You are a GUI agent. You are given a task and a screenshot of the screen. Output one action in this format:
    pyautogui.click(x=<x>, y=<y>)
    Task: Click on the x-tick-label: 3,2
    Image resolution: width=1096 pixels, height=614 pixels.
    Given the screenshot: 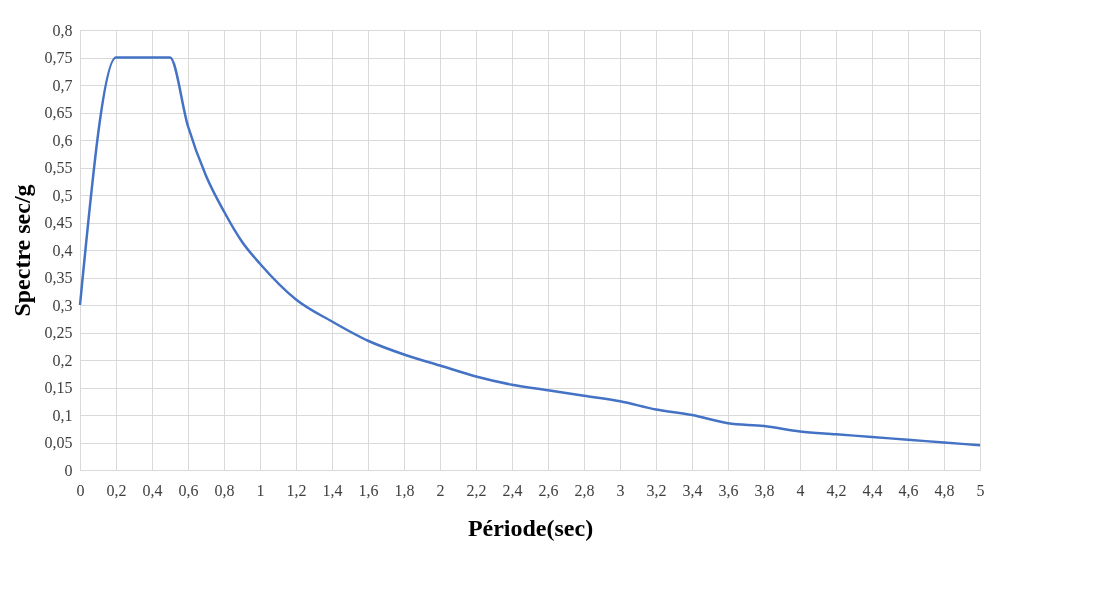 What is the action you would take?
    pyautogui.click(x=656, y=490)
    